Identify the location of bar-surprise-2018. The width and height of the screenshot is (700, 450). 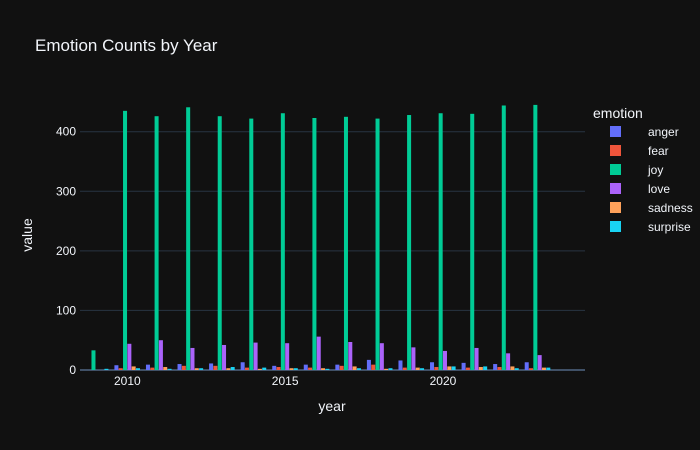
(390, 369).